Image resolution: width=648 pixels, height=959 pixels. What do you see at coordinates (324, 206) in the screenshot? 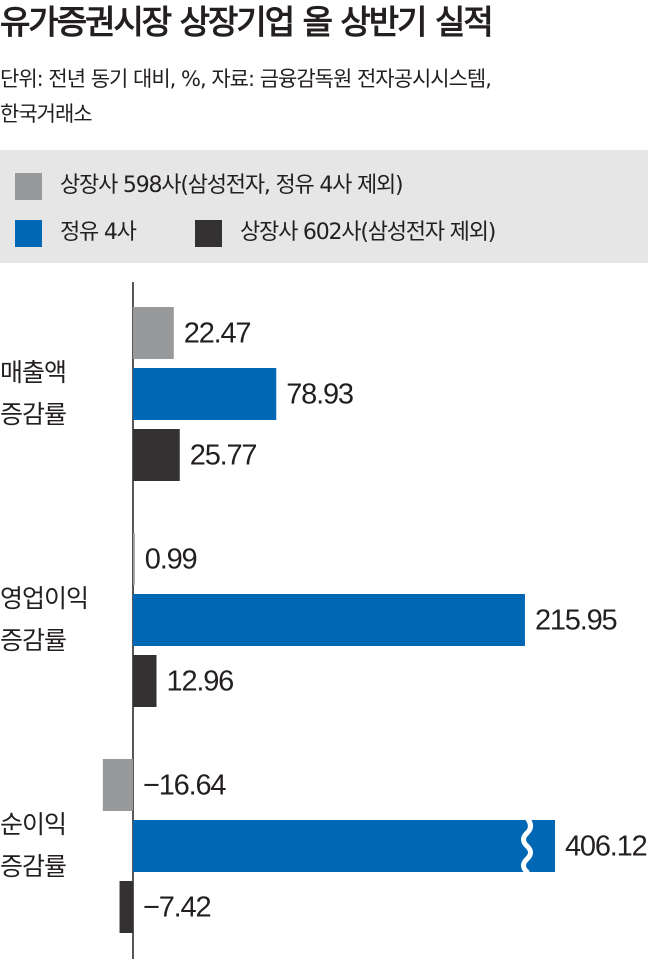
I see `legend-background` at bounding box center [324, 206].